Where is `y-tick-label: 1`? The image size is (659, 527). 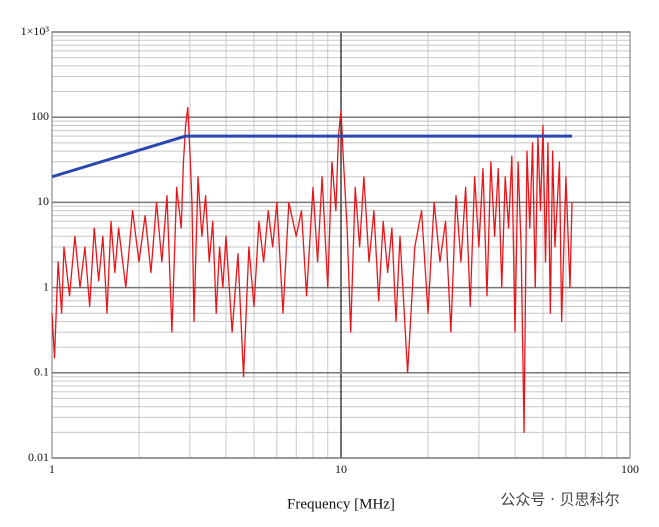
y-tick-label: 1 is located at coordinates (46, 286).